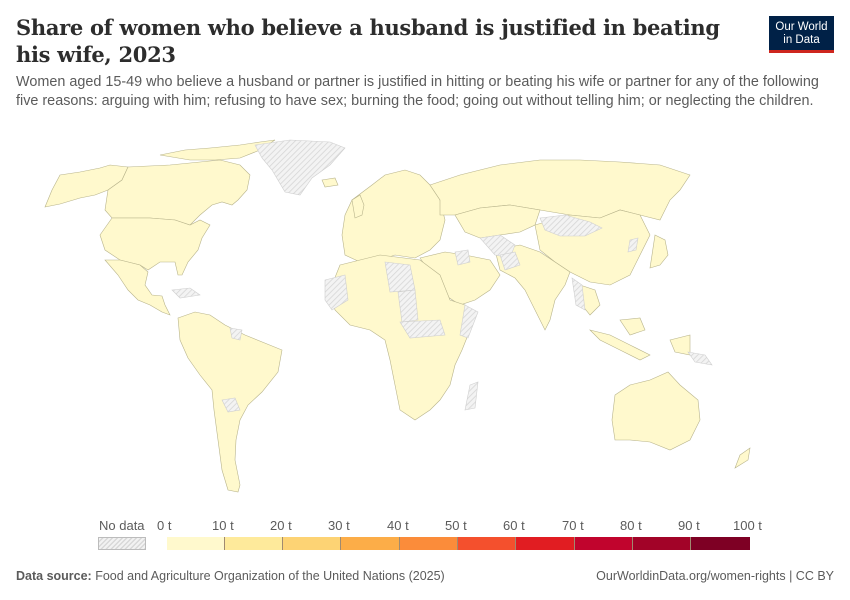  What do you see at coordinates (236, 334) in the screenshot?
I see `region-guianas` at bounding box center [236, 334].